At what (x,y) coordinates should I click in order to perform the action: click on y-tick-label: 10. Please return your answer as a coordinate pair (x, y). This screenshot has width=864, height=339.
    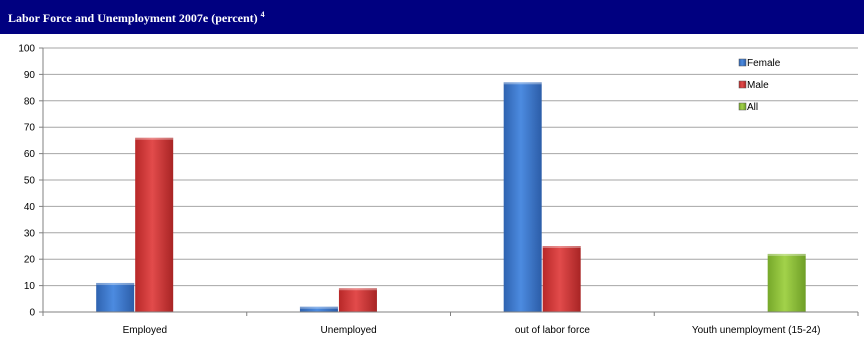
    Looking at the image, I should click on (30, 286).